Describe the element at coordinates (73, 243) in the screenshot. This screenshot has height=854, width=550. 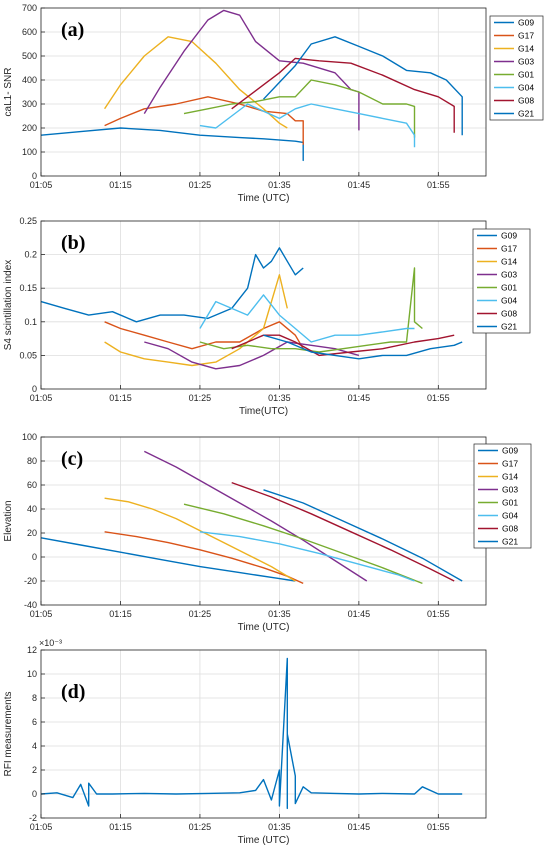
I see `panel-tag: (b)` at that location.